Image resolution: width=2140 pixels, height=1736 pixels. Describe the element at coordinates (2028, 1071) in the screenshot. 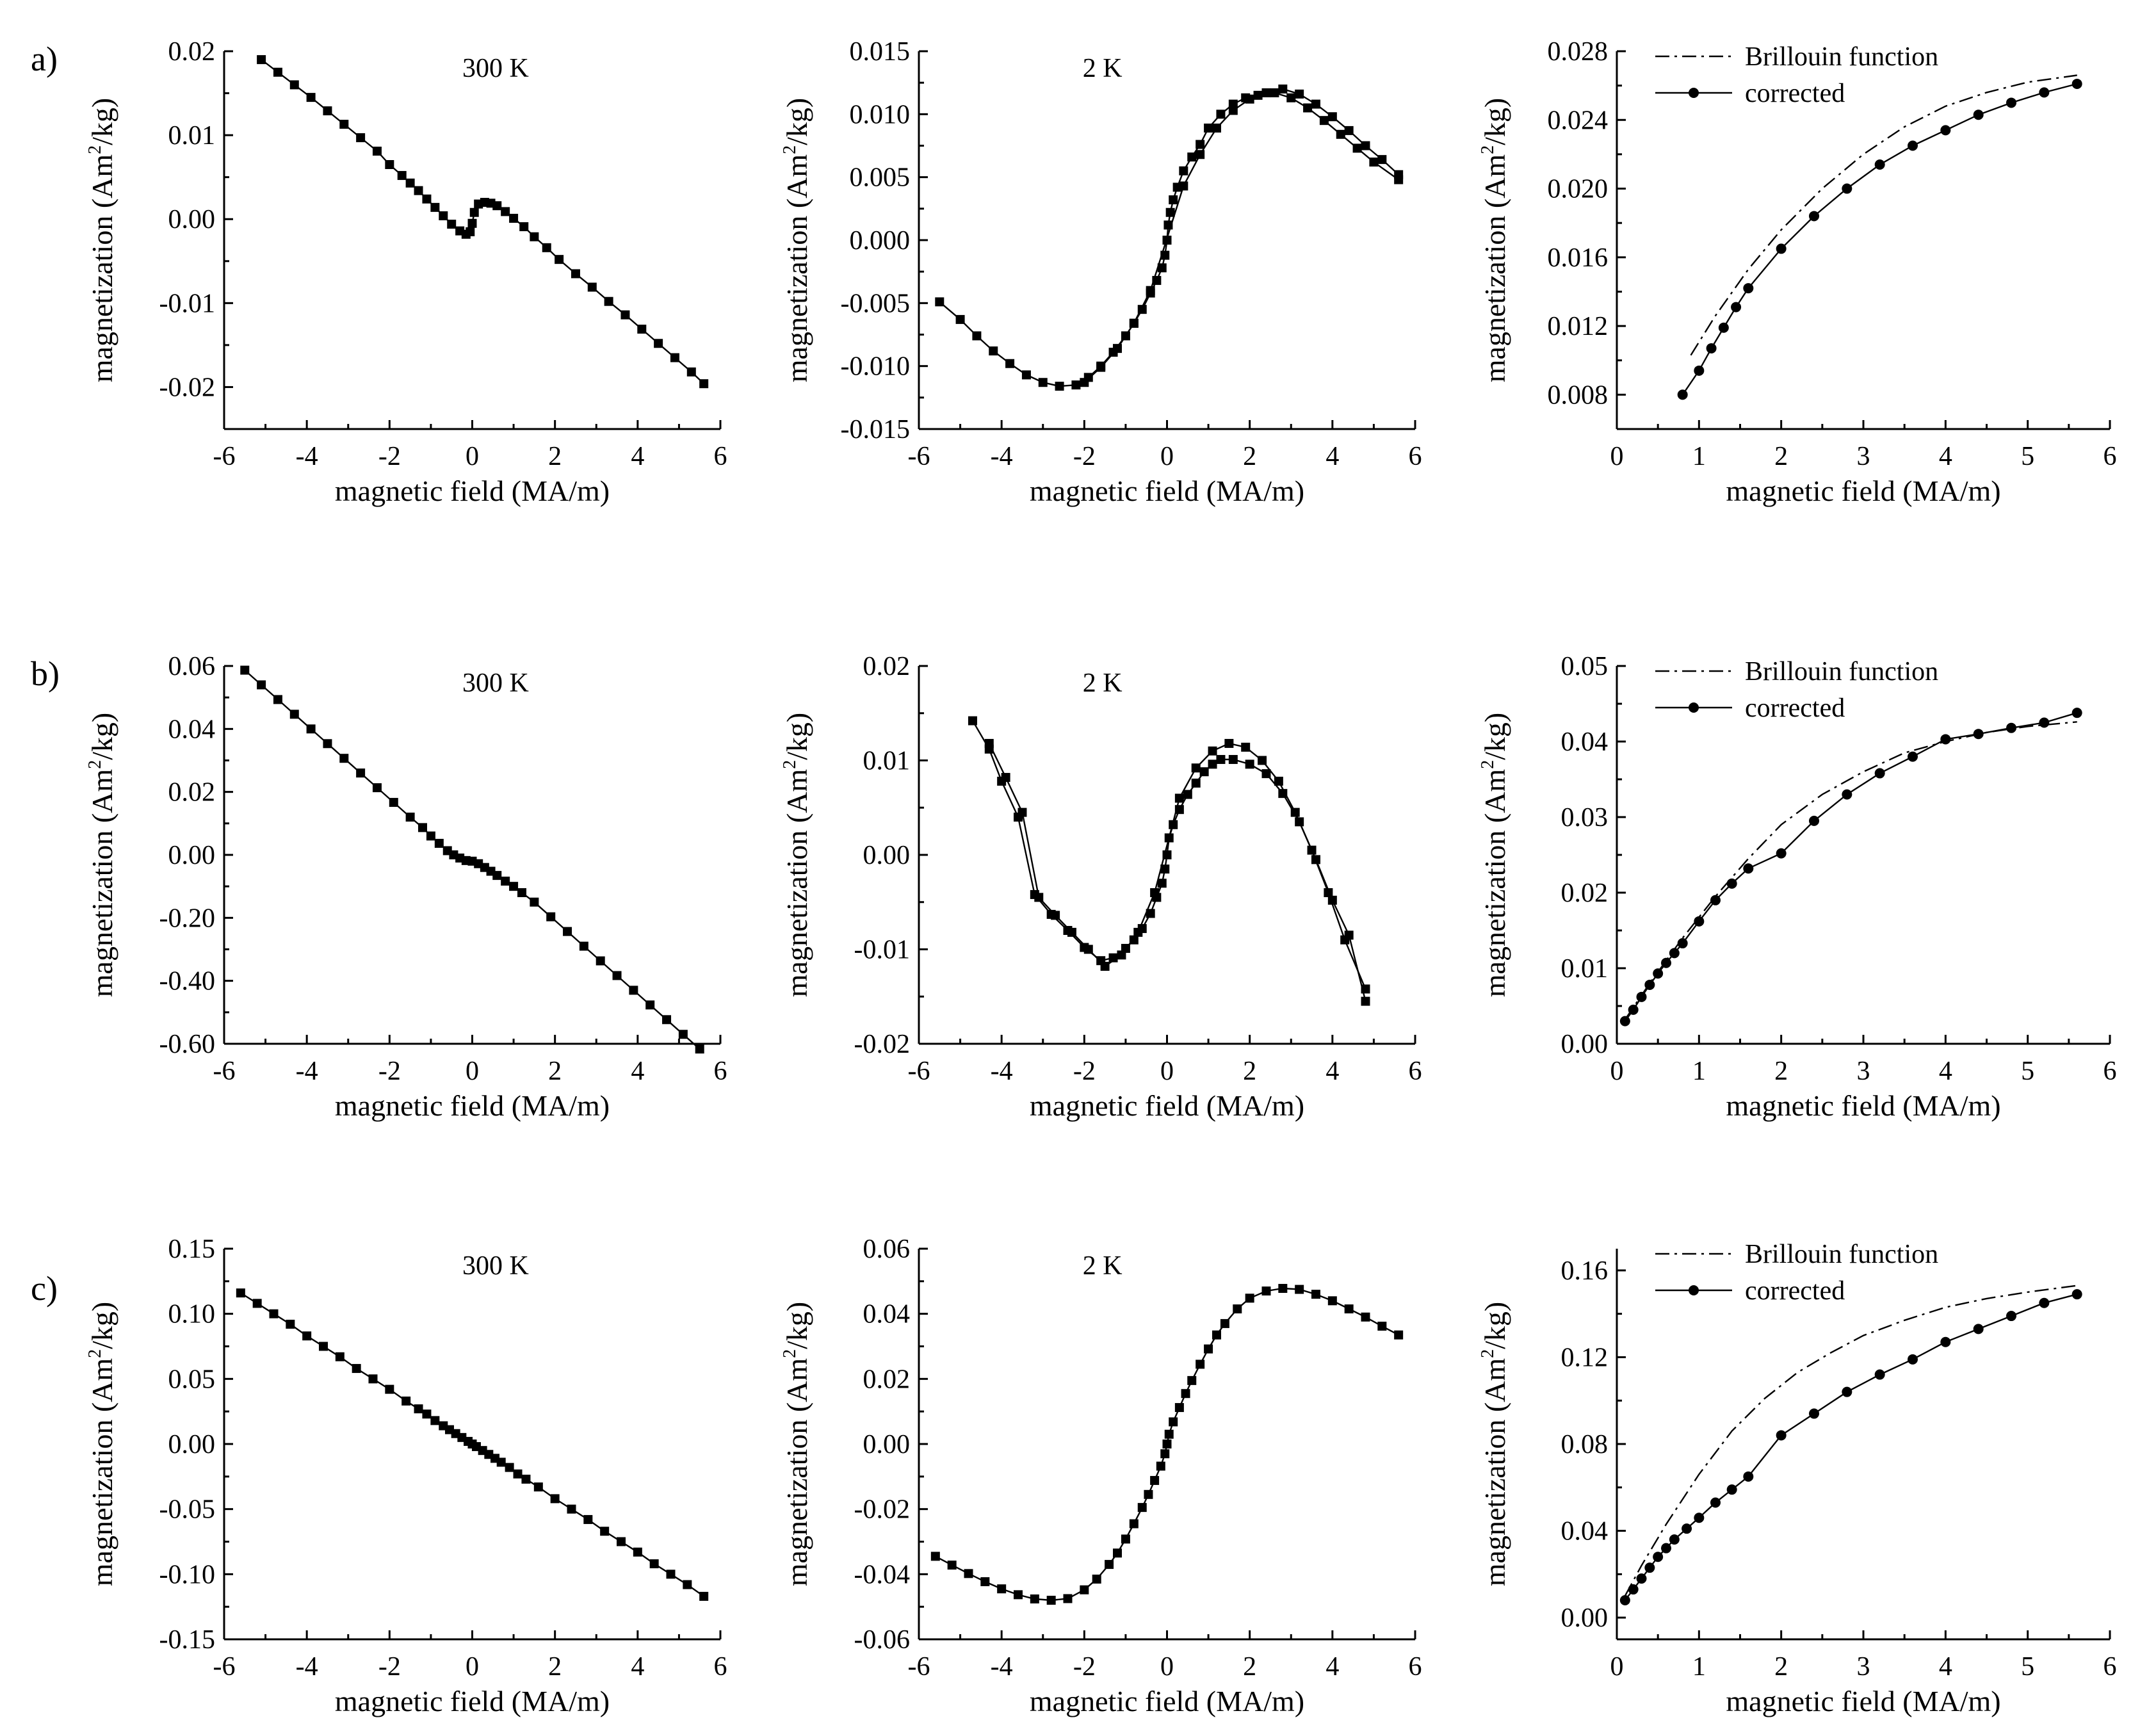

I see `x-tick-label: 5` at that location.